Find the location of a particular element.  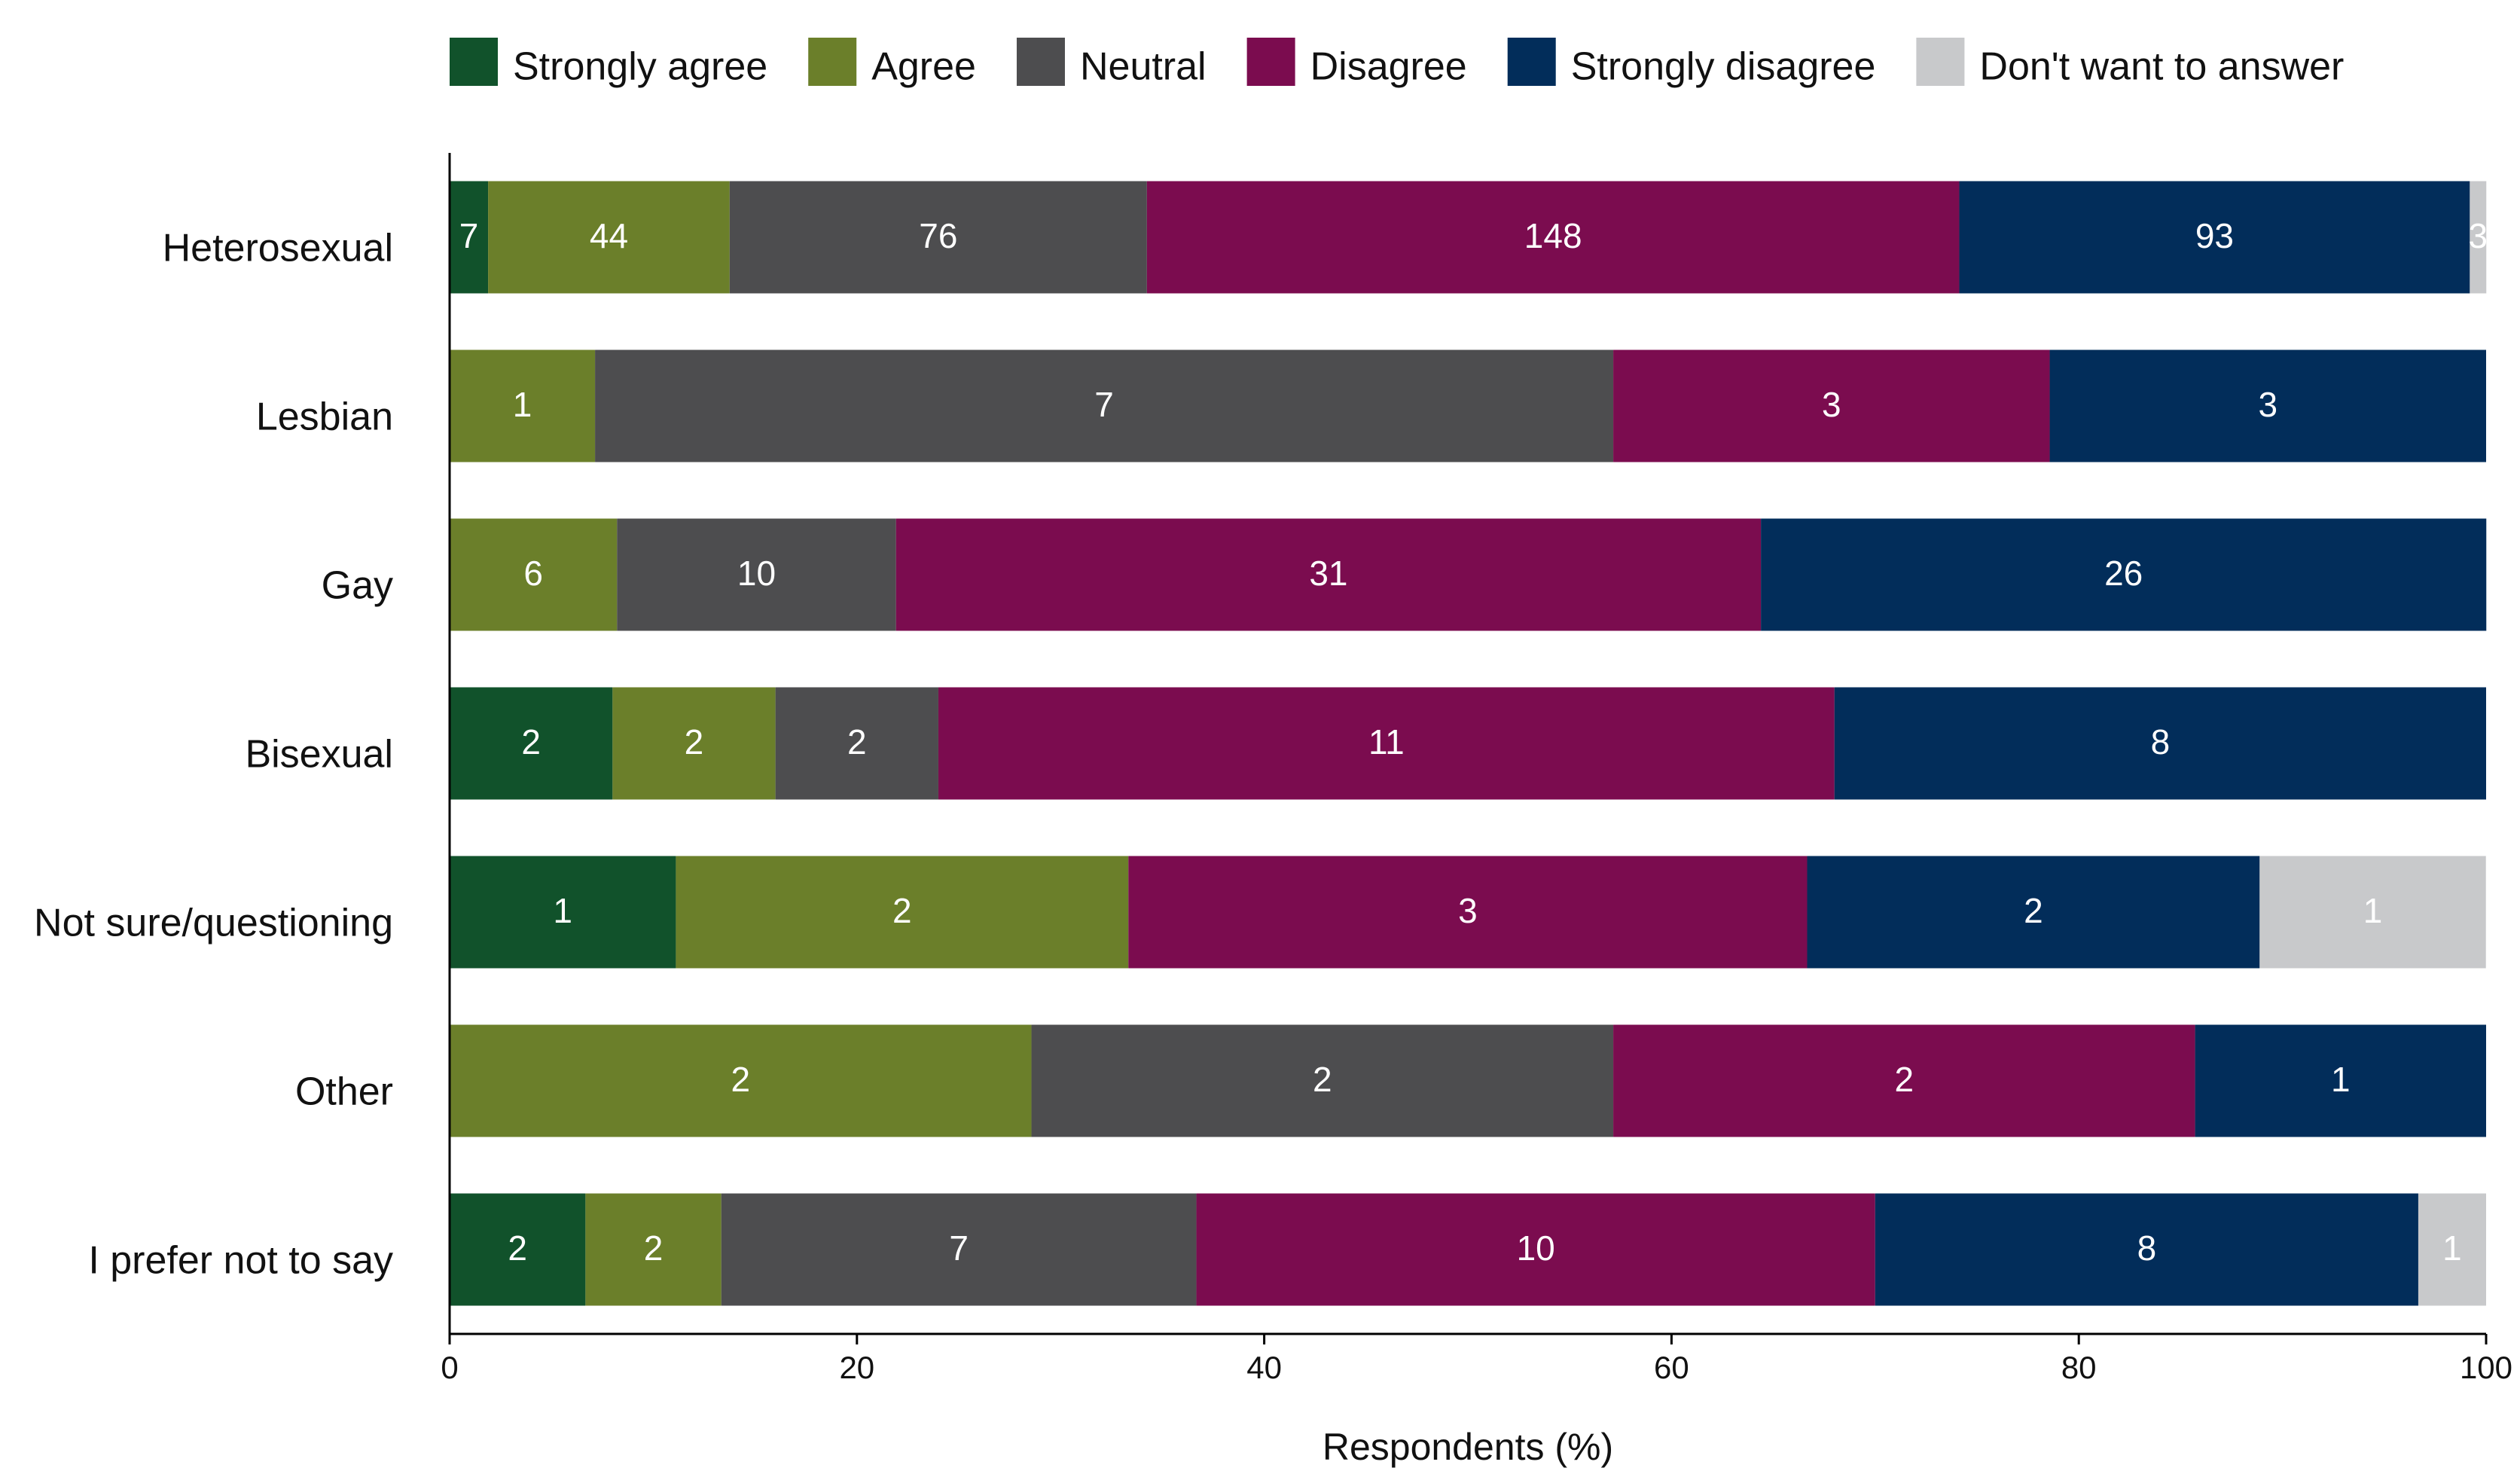

legend-label: Strongly disagree is located at coordinates (1723, 67).